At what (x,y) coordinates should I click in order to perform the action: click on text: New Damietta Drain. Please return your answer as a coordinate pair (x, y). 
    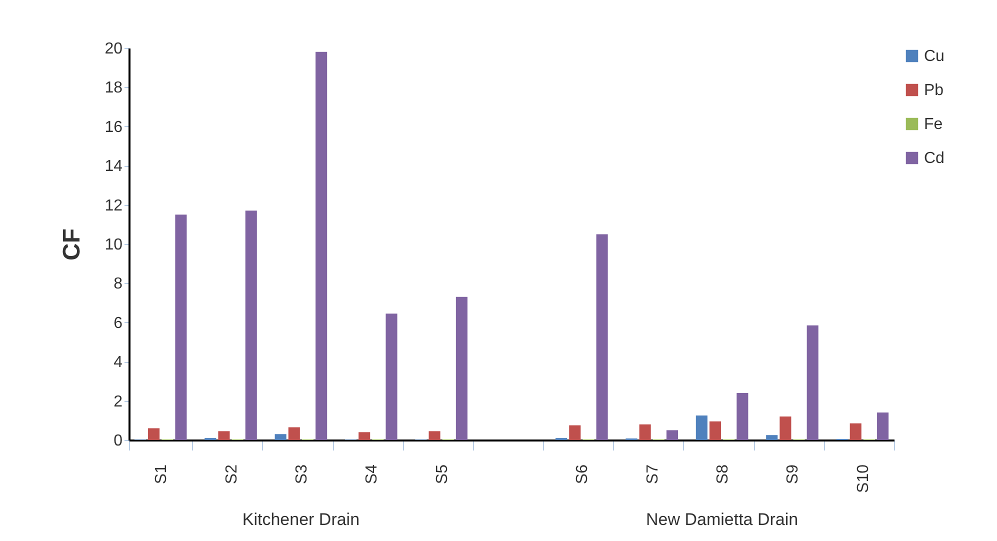
    Looking at the image, I should click on (722, 519).